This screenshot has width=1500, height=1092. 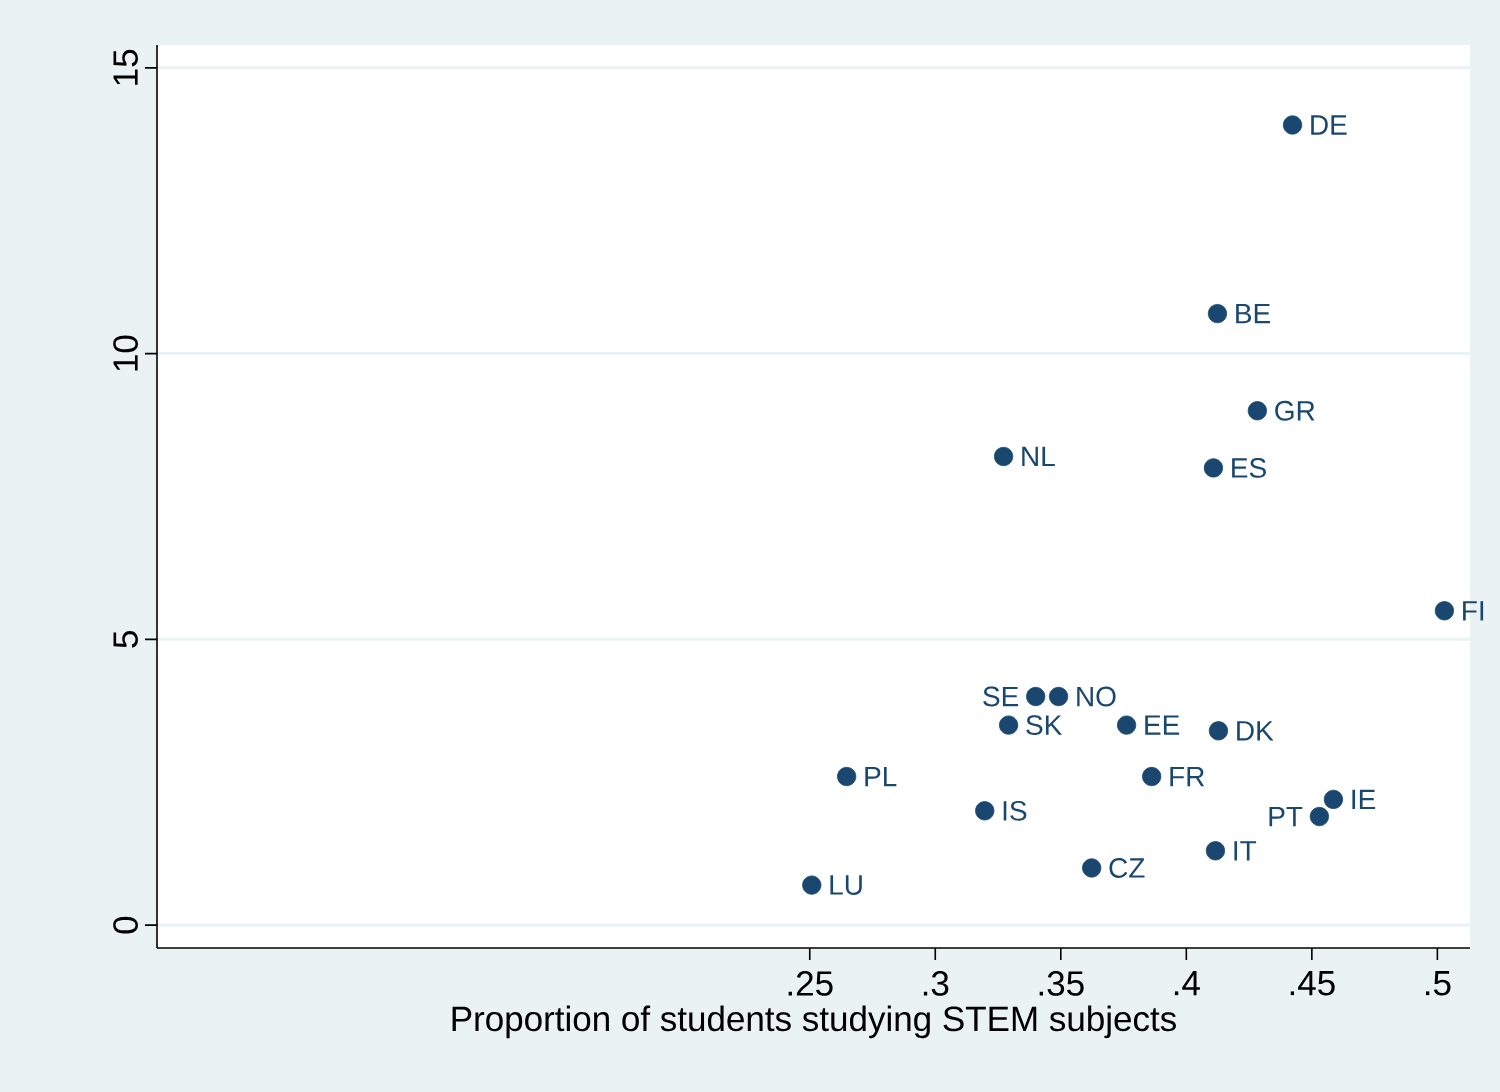 I want to click on annotation: SK, so click(x=1044, y=725).